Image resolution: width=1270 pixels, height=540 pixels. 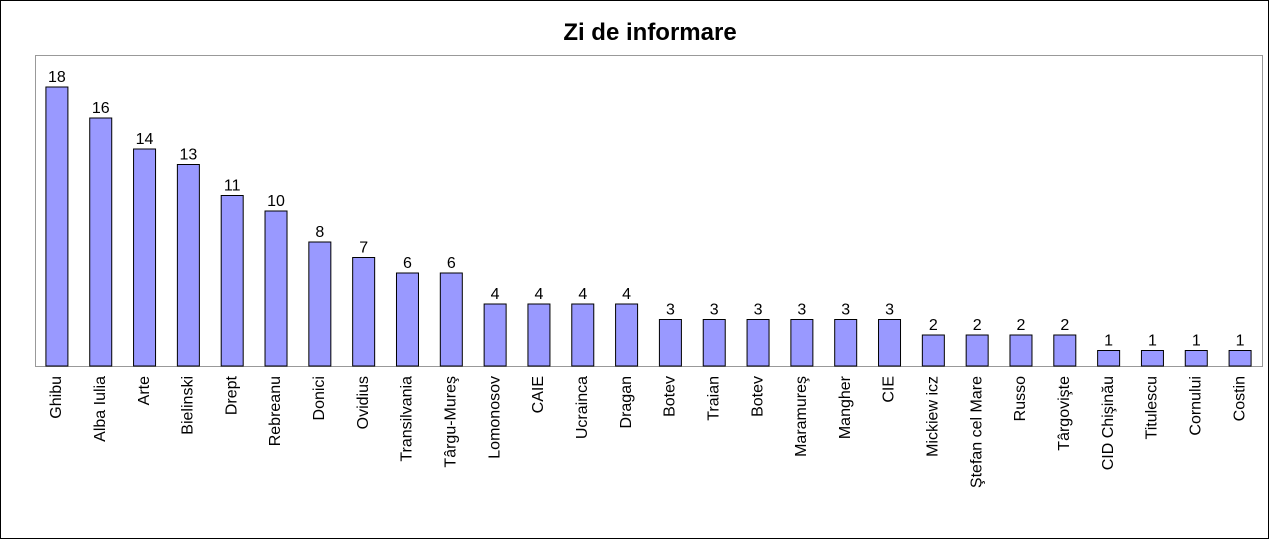 I want to click on x-tick-label: Alba Iulia, so click(x=100, y=409).